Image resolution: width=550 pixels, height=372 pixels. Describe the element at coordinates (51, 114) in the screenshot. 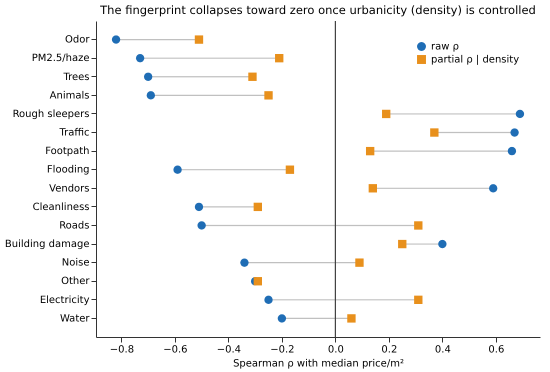

I see `y-tick-label: Rough sleepers` at that location.